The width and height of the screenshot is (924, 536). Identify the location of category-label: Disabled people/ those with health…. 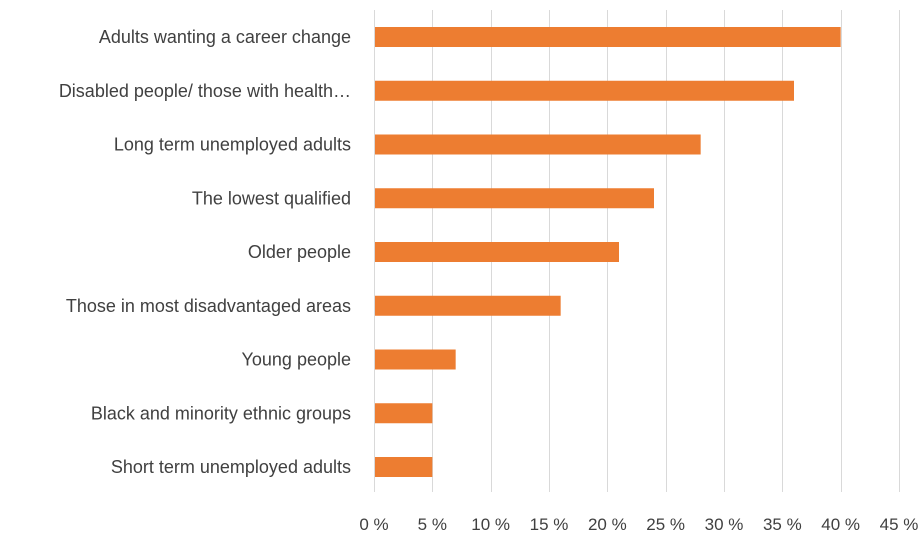
(205, 91).